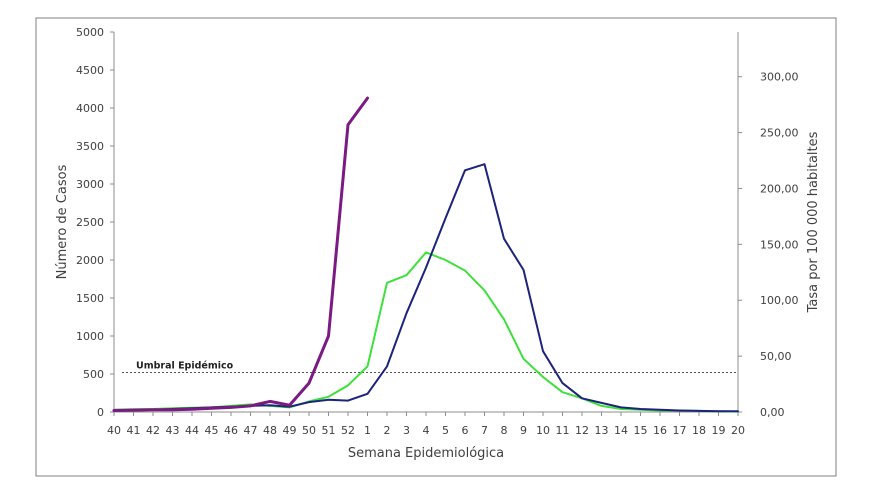 Image resolution: width=874 pixels, height=495 pixels. Describe the element at coordinates (387, 430) in the screenshot. I see `x-tick-label: 2` at that location.